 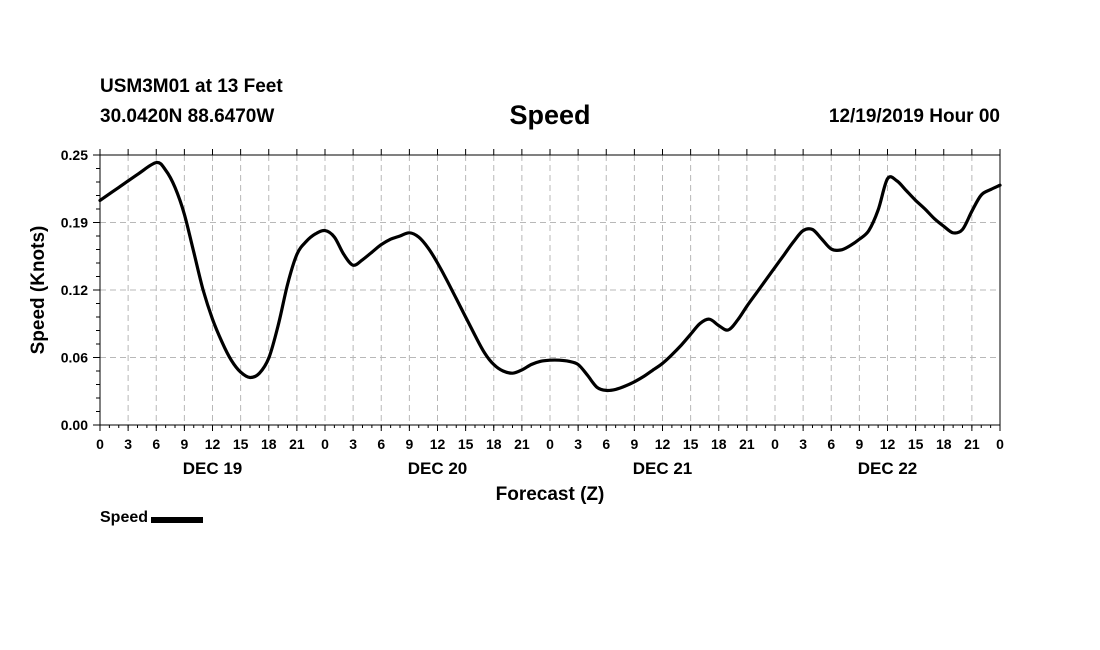 What do you see at coordinates (74, 425) in the screenshot?
I see `y-tick-label: 0.00` at bounding box center [74, 425].